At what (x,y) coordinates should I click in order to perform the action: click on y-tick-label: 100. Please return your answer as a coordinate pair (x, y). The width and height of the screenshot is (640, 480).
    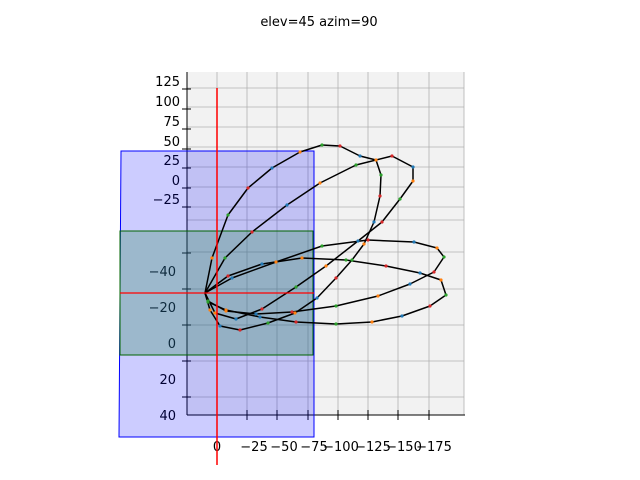
    Looking at the image, I should click on (167, 102).